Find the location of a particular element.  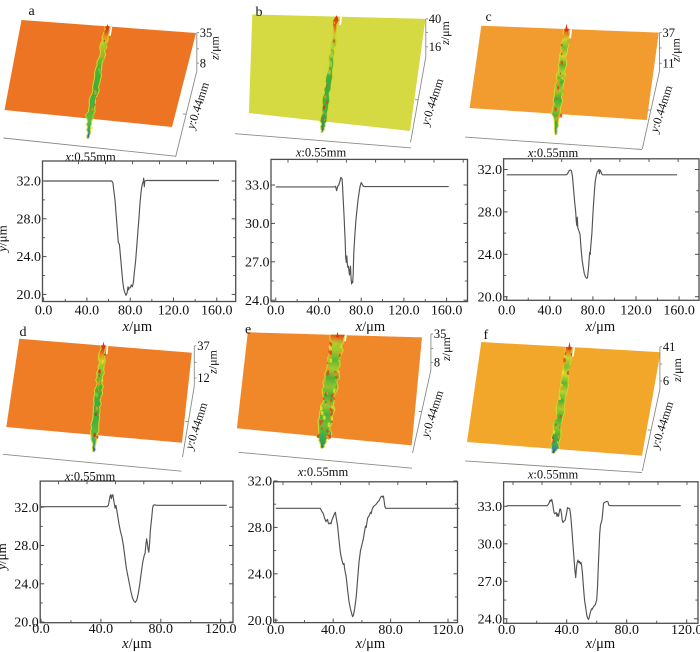

svg-text: c is located at coordinates (489, 17).